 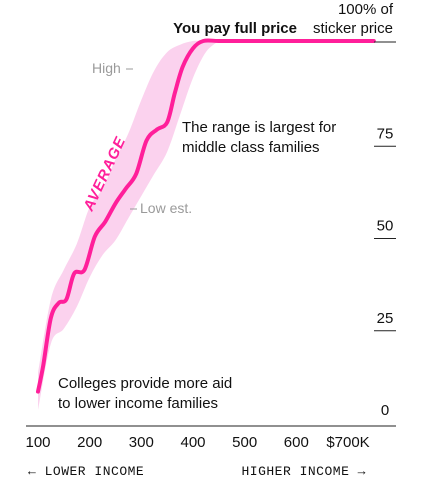 What do you see at coordinates (259, 127) in the screenshot?
I see `middle-class-annotation-line1: The range is largest for` at bounding box center [259, 127].